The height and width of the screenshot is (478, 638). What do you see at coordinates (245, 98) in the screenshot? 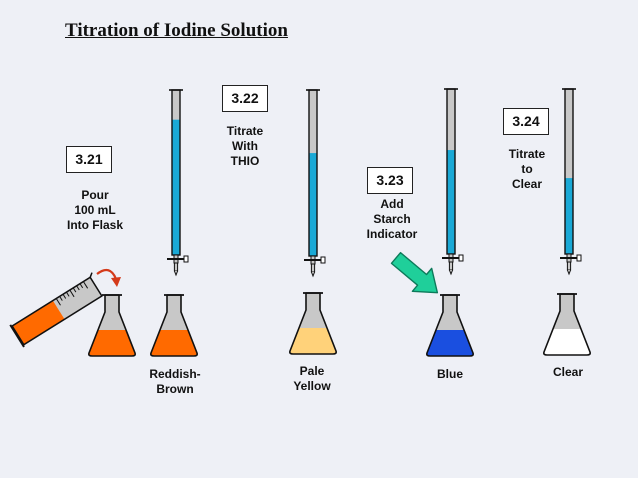
I see `step-3-22-box: 3.22` at bounding box center [245, 98].